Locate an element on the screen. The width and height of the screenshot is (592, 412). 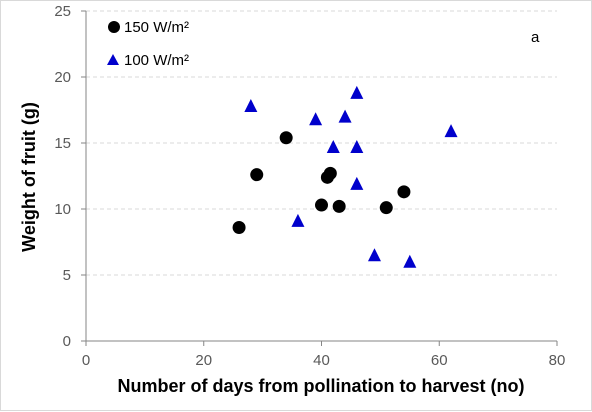
x-tick-label: 60 is located at coordinates (439, 360).